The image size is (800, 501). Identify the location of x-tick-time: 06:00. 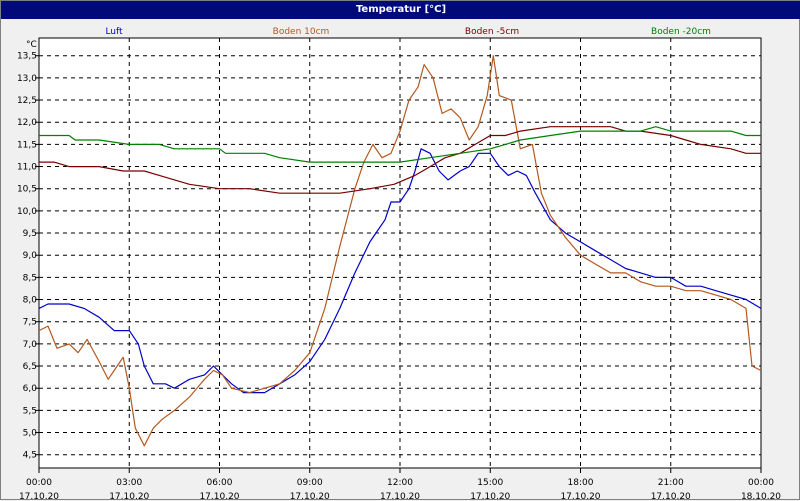
(220, 483).